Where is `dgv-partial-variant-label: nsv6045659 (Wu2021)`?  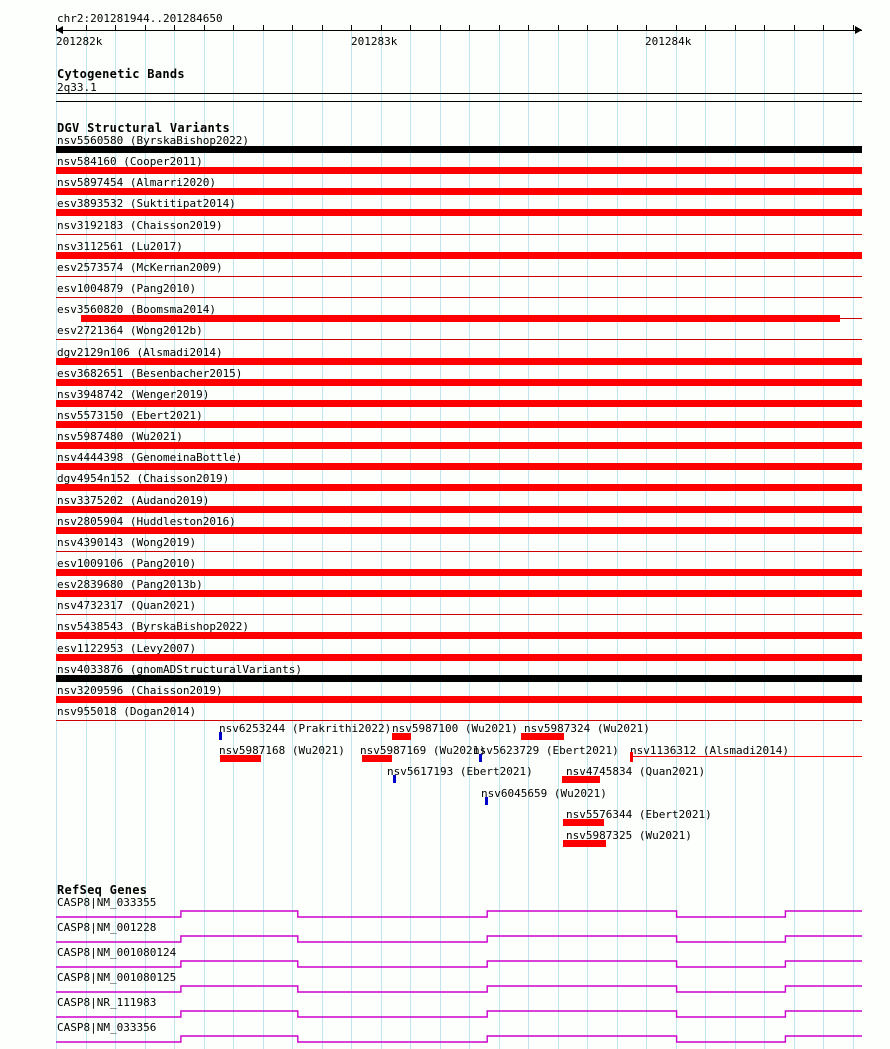
dgv-partial-variant-label: nsv6045659 (Wu2021) is located at coordinates (544, 793).